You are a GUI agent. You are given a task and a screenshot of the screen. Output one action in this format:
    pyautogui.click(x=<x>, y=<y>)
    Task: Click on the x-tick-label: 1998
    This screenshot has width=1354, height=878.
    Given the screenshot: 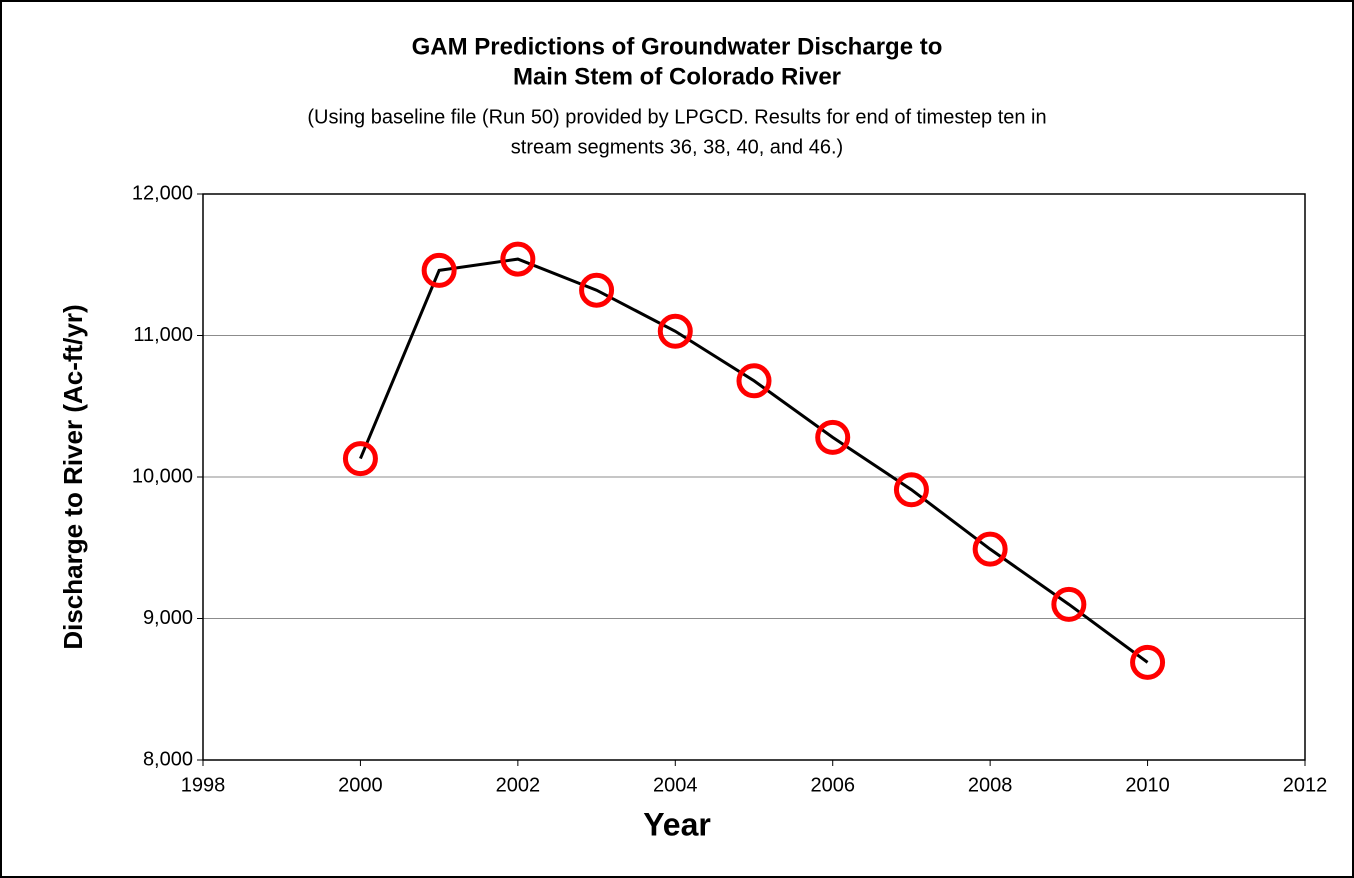 What is the action you would take?
    pyautogui.click(x=203, y=785)
    